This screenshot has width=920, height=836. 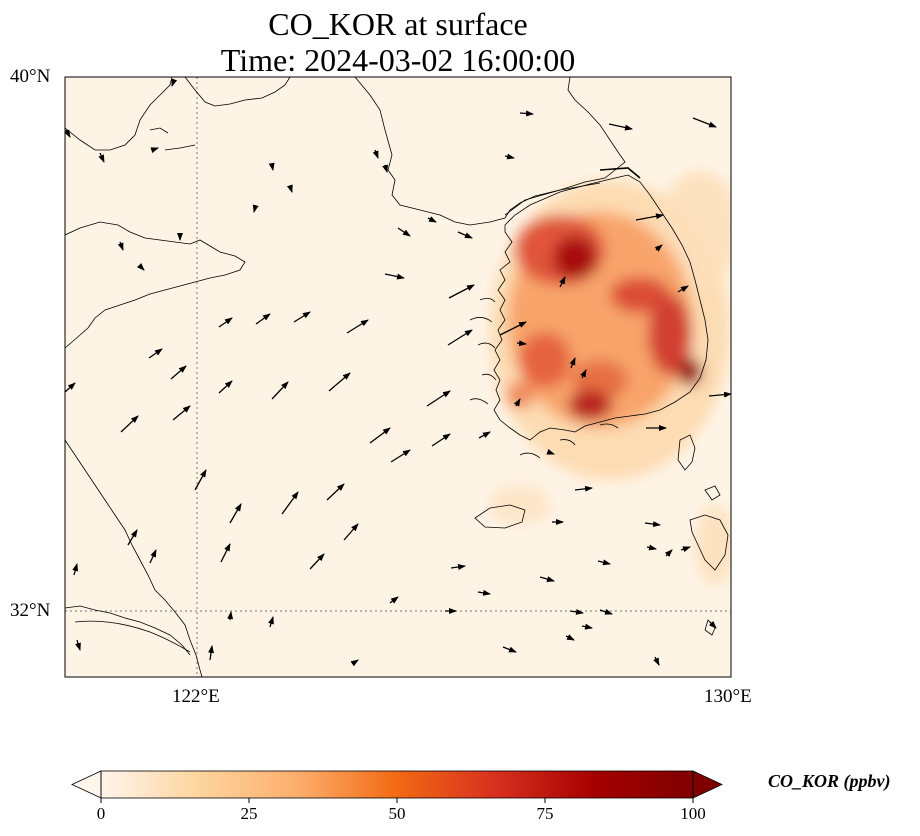 What do you see at coordinates (545, 813) in the screenshot?
I see `colorbar-tick-label: 75` at bounding box center [545, 813].